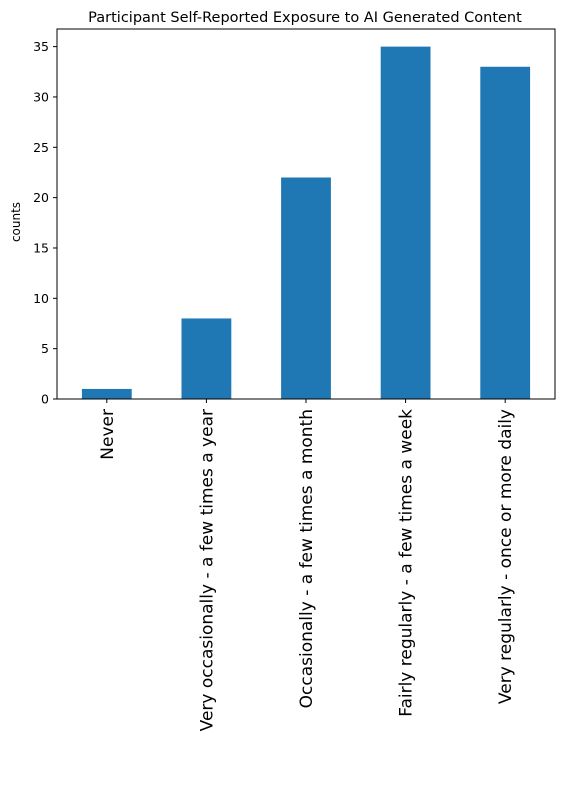 The image size is (564, 792). I want to click on y-tick-label-3: 15, so click(41, 247).